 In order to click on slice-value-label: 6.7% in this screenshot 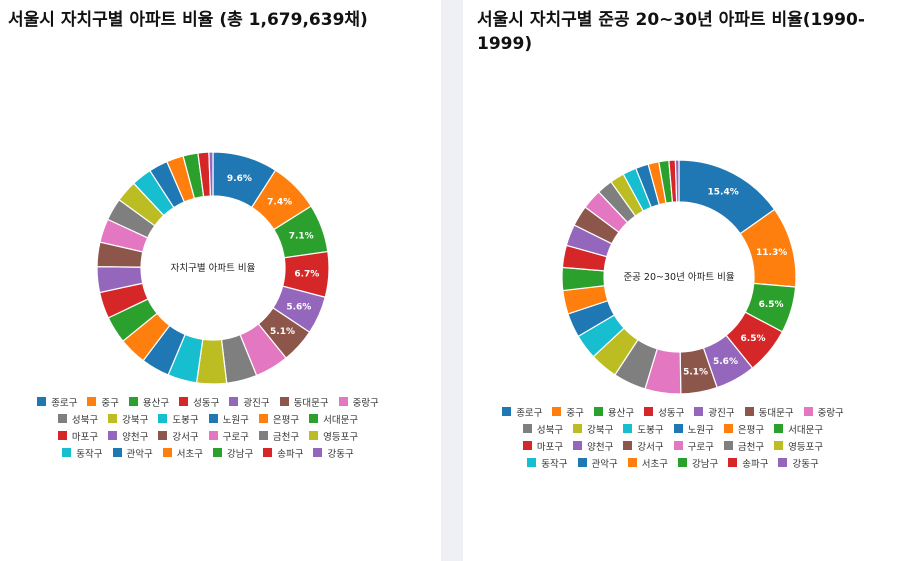, I will do `click(306, 274)`.